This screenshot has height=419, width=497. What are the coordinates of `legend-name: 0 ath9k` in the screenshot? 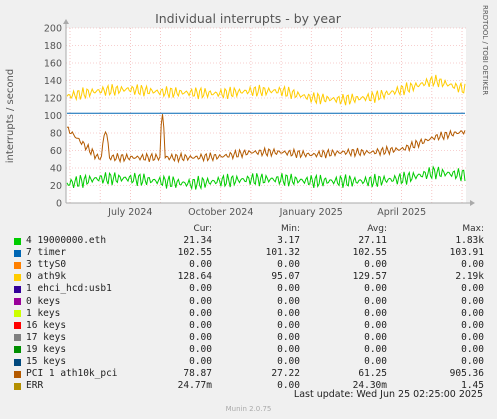 It's located at (46, 277).